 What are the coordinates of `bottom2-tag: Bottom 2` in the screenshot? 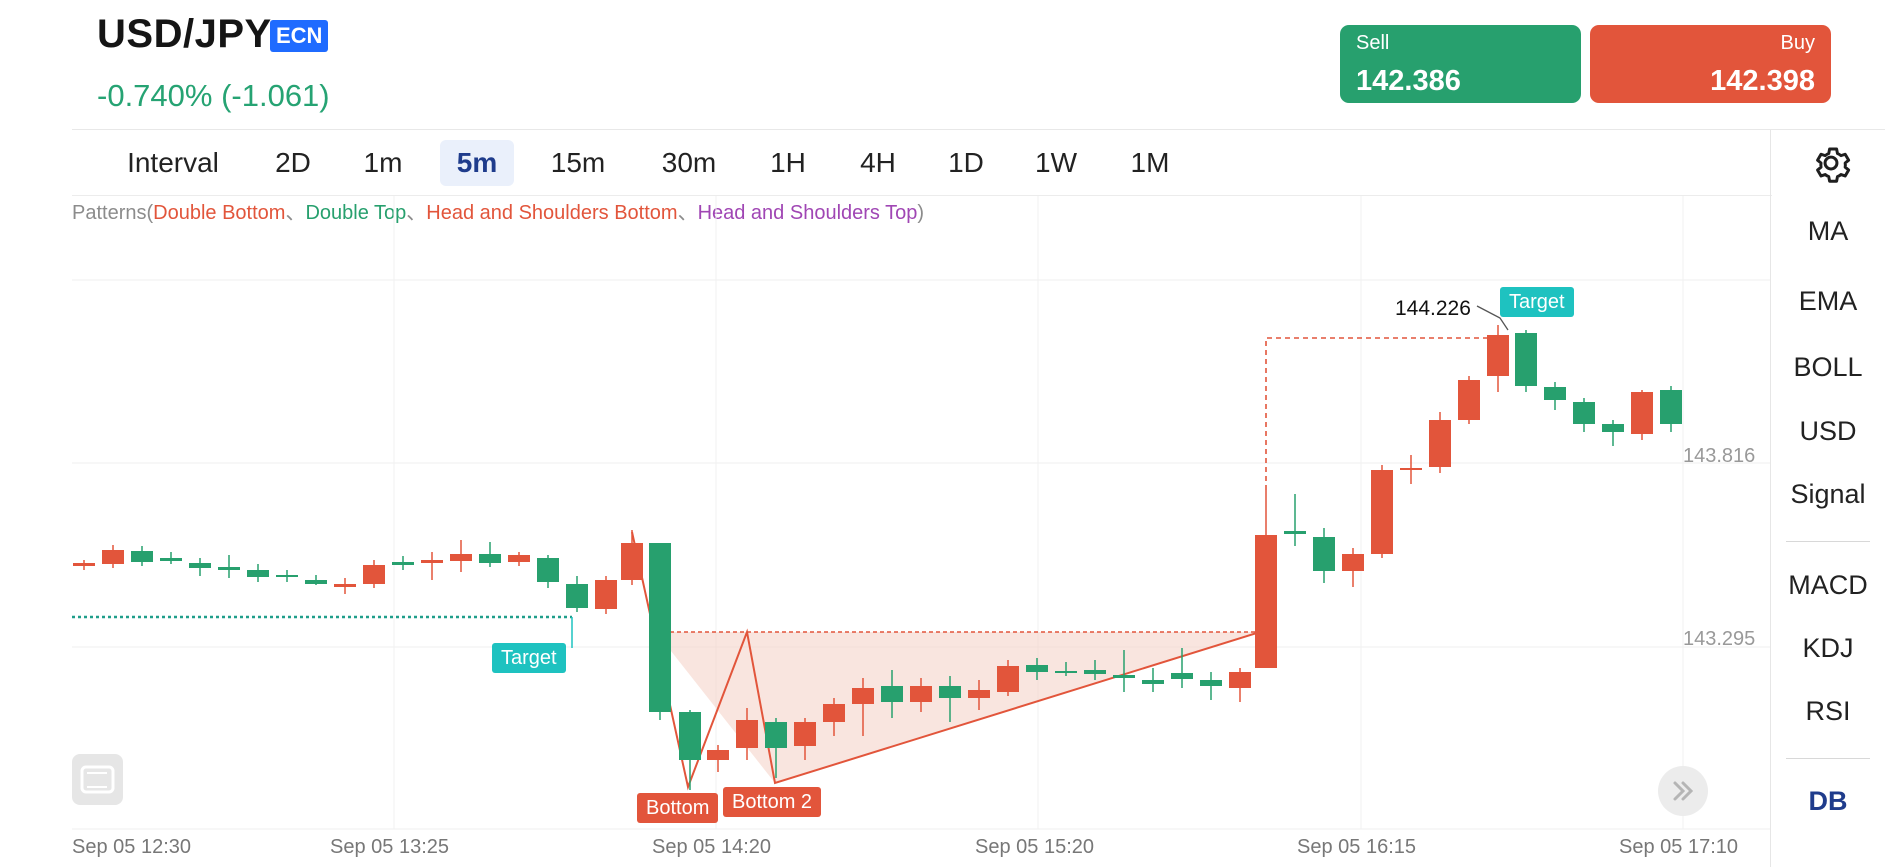 It's located at (772, 802).